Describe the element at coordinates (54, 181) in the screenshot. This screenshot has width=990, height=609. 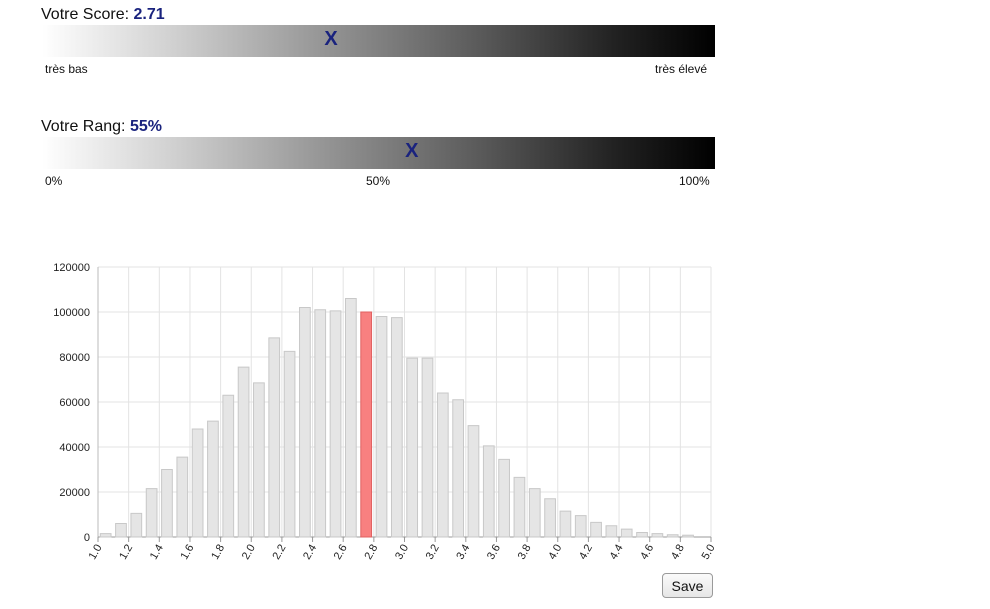
I see `rank-tick-0: 0%` at that location.